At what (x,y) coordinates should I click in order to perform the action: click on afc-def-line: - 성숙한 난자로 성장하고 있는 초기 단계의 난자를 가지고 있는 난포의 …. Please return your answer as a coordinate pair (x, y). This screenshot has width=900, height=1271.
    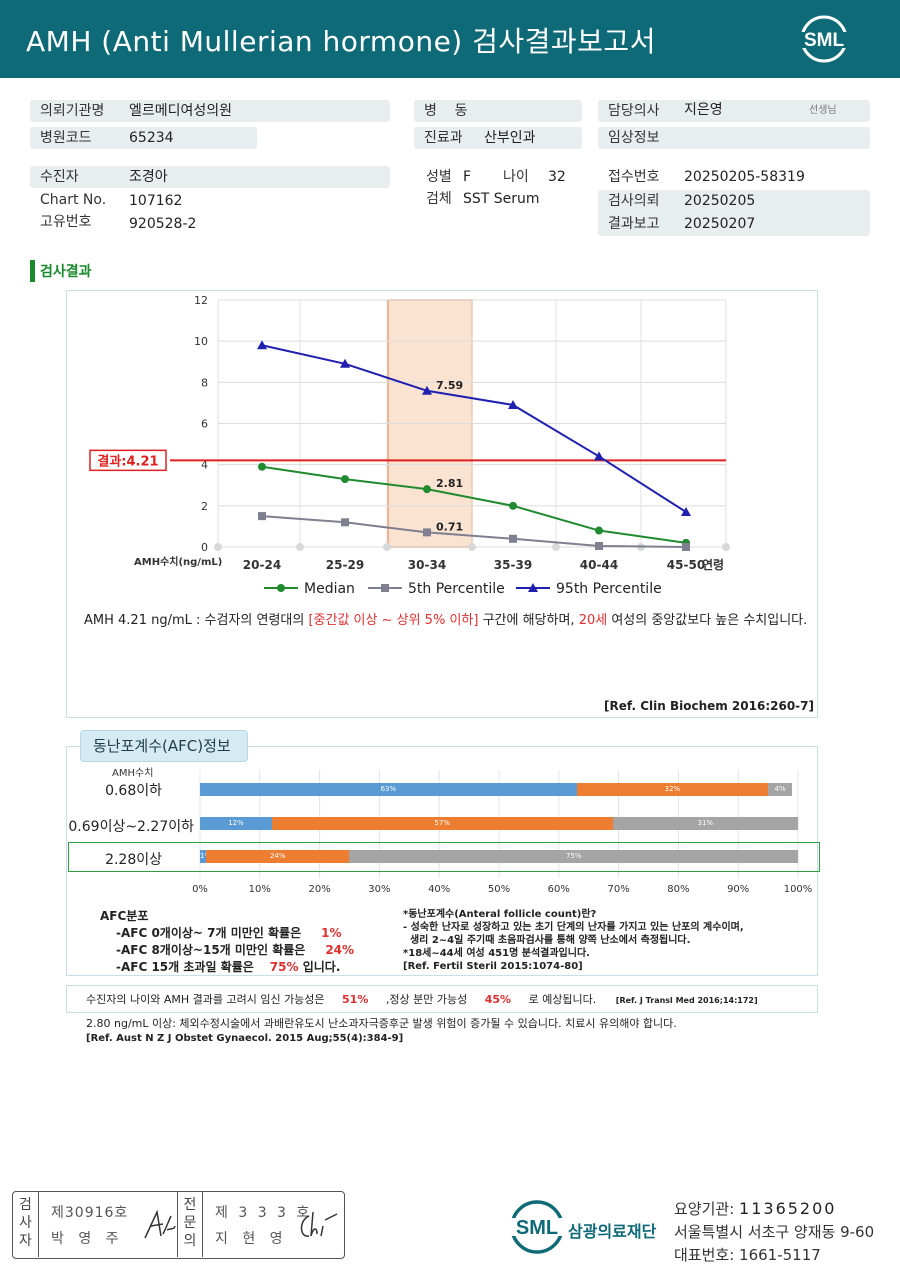
    Looking at the image, I should click on (573, 927).